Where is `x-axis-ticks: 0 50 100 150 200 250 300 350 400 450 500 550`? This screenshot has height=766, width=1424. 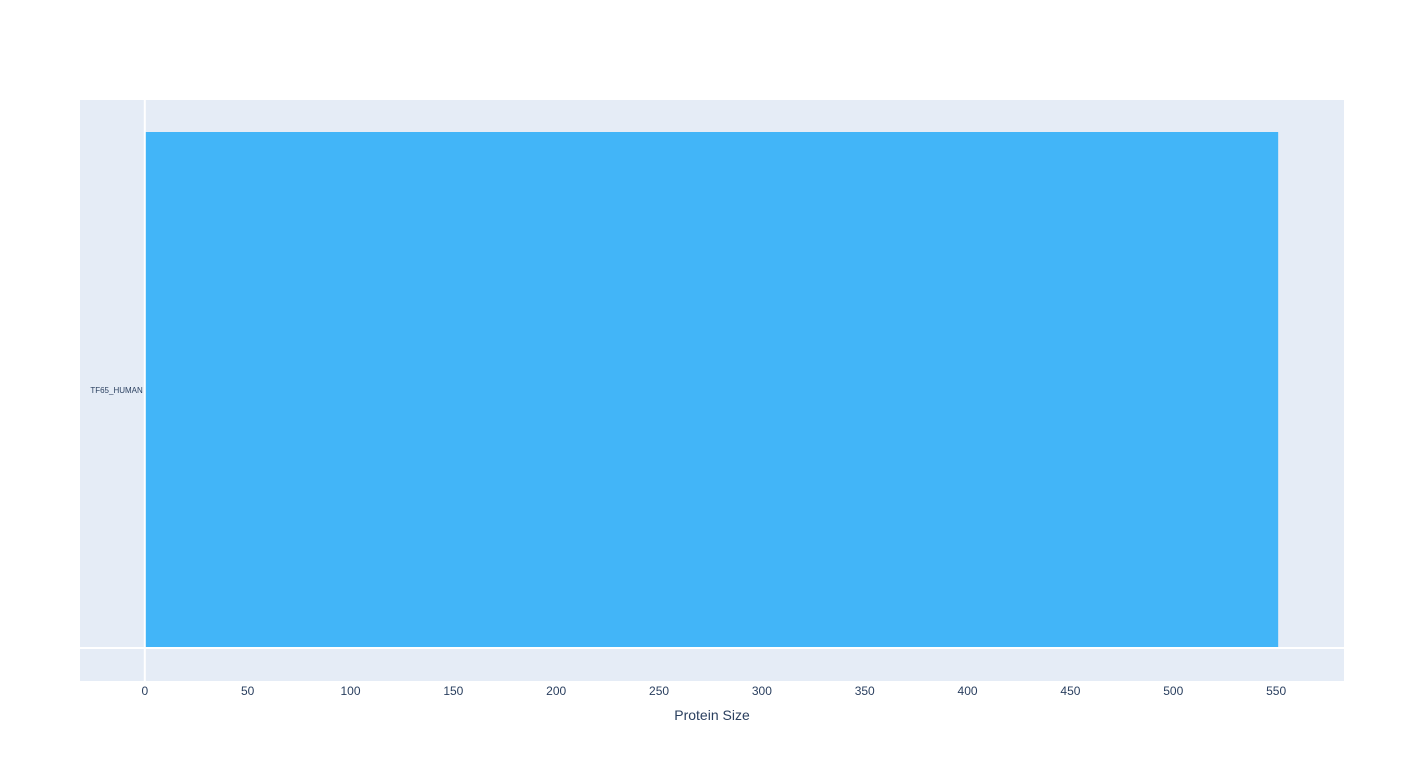
x-axis-ticks: 0 50 100 150 200 250 300 350 400 450 500 550 is located at coordinates (713, 691).